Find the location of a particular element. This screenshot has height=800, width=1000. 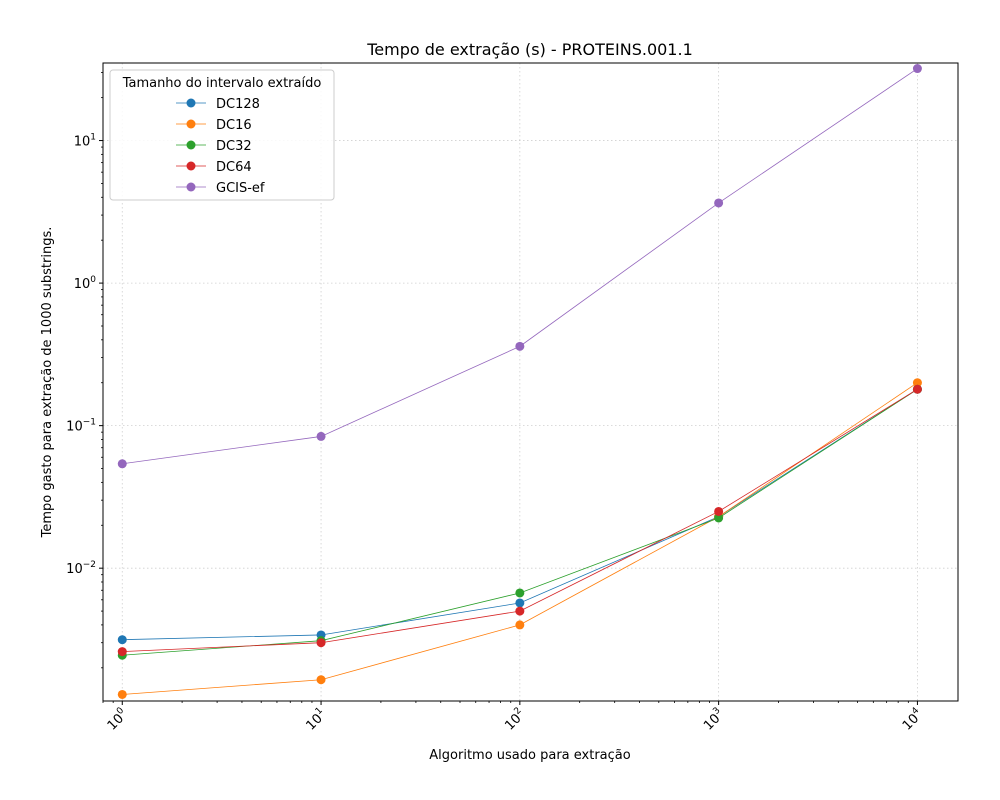

x-tick-label: 10⁰ is located at coordinates (117, 720).